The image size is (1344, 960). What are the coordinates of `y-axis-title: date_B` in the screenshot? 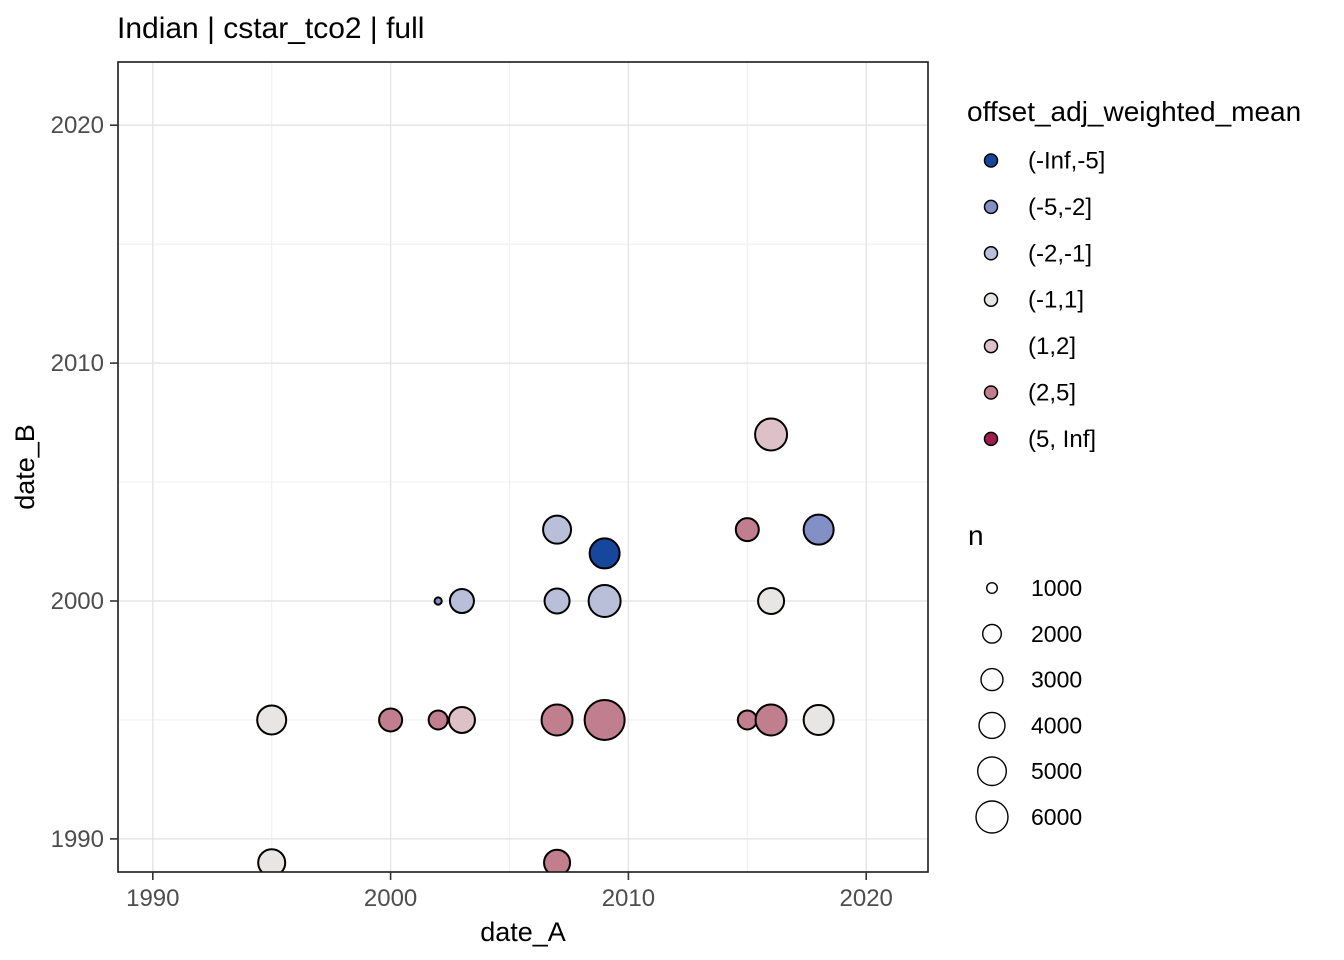 It's located at (25, 467).